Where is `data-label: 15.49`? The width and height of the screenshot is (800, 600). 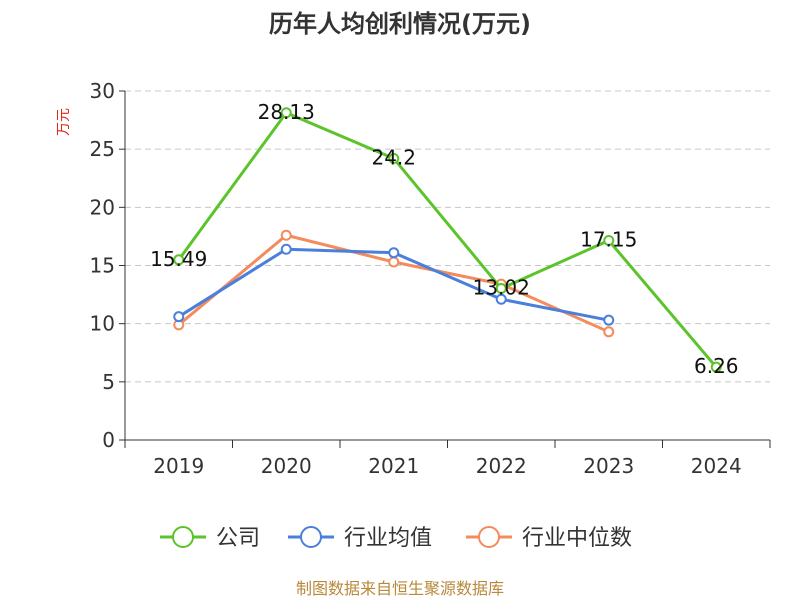 data-label: 15.49 is located at coordinates (178, 259).